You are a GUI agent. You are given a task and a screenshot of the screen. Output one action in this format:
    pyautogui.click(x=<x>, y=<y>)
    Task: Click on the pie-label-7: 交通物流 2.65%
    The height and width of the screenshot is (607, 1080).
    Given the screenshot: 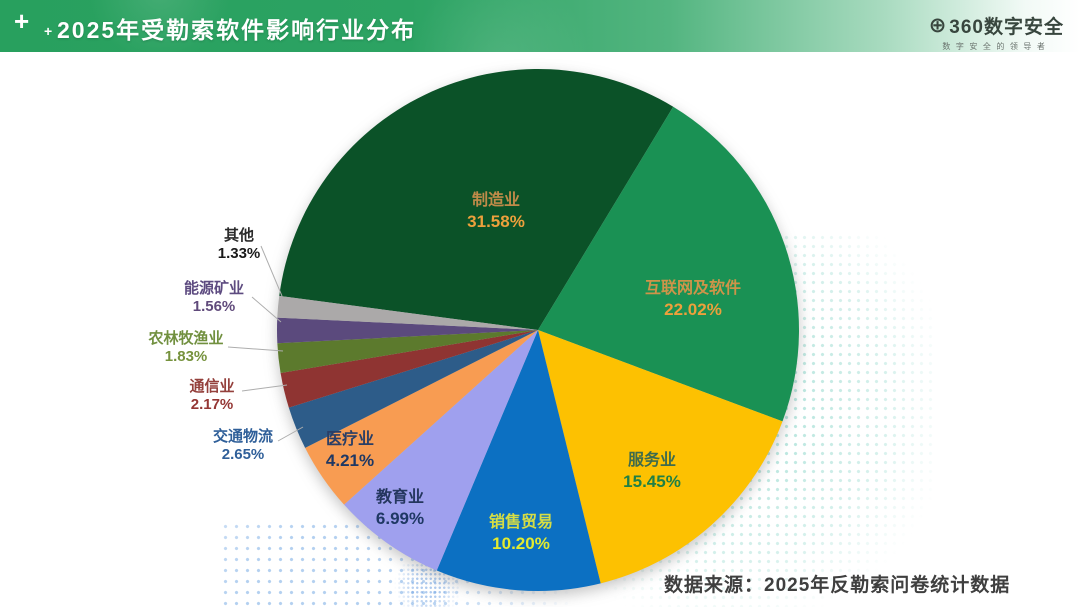 What is the action you would take?
    pyautogui.click(x=243, y=446)
    